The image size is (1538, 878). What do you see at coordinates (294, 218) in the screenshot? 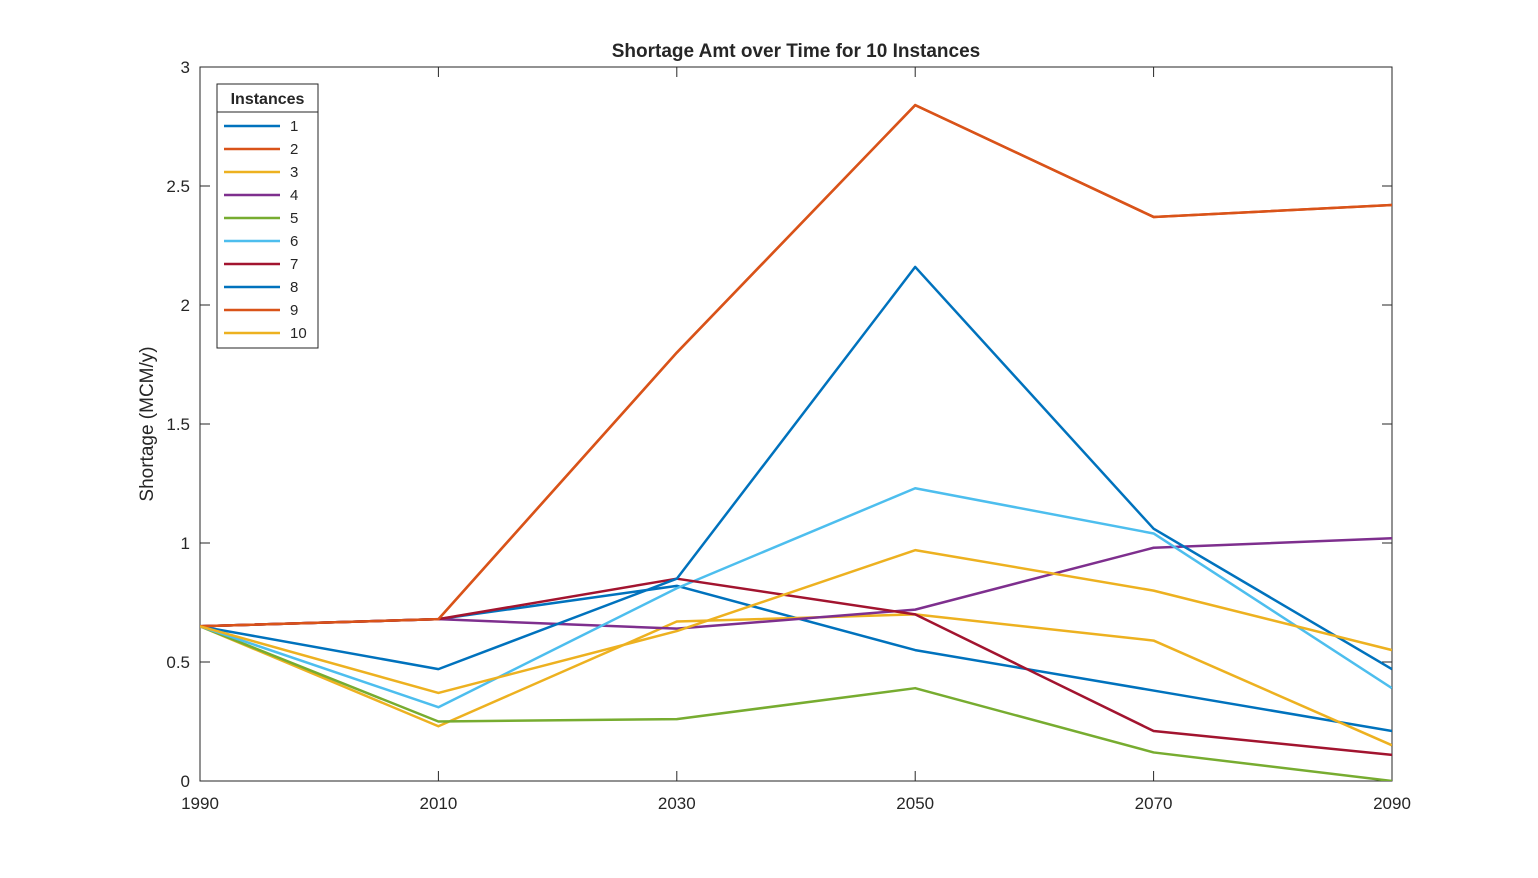
I see `legend-label-5: 5` at bounding box center [294, 218].